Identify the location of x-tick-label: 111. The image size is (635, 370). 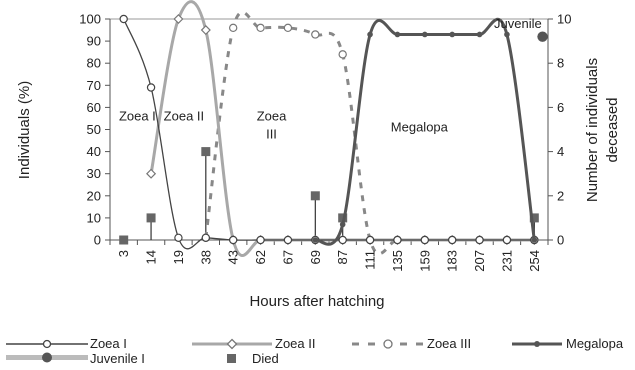
(370, 260).